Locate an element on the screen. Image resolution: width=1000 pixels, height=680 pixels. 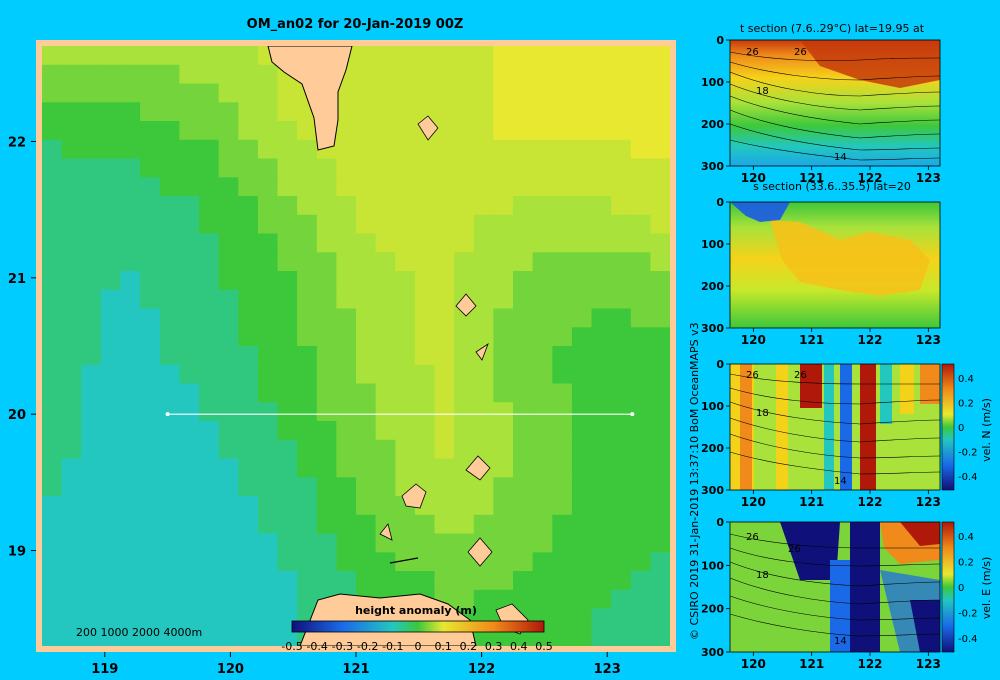
northward-velocity-panel: 26 26 18 14 vel. N (m/s) is located at coordinates (861, 427).